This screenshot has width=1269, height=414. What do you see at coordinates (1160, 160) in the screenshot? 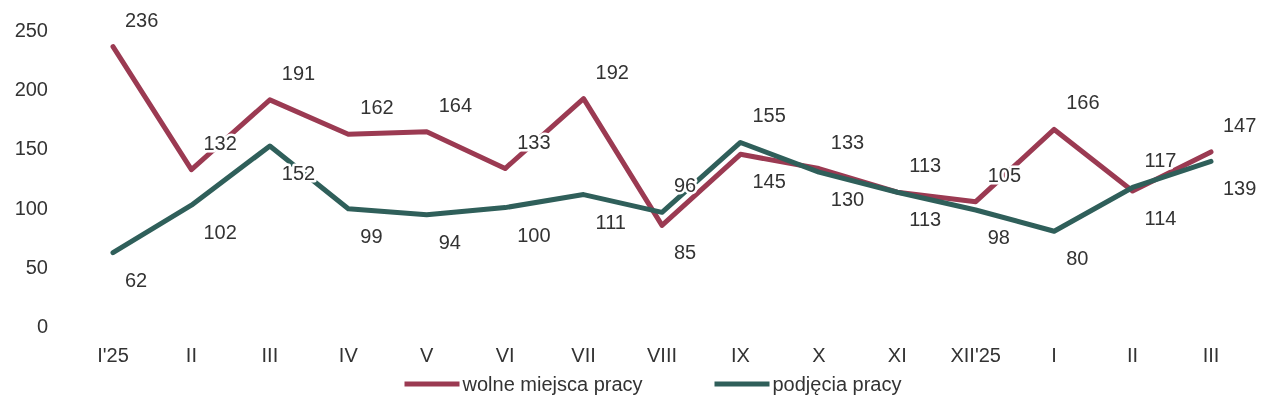
I see `data-label: 117` at bounding box center [1160, 160].